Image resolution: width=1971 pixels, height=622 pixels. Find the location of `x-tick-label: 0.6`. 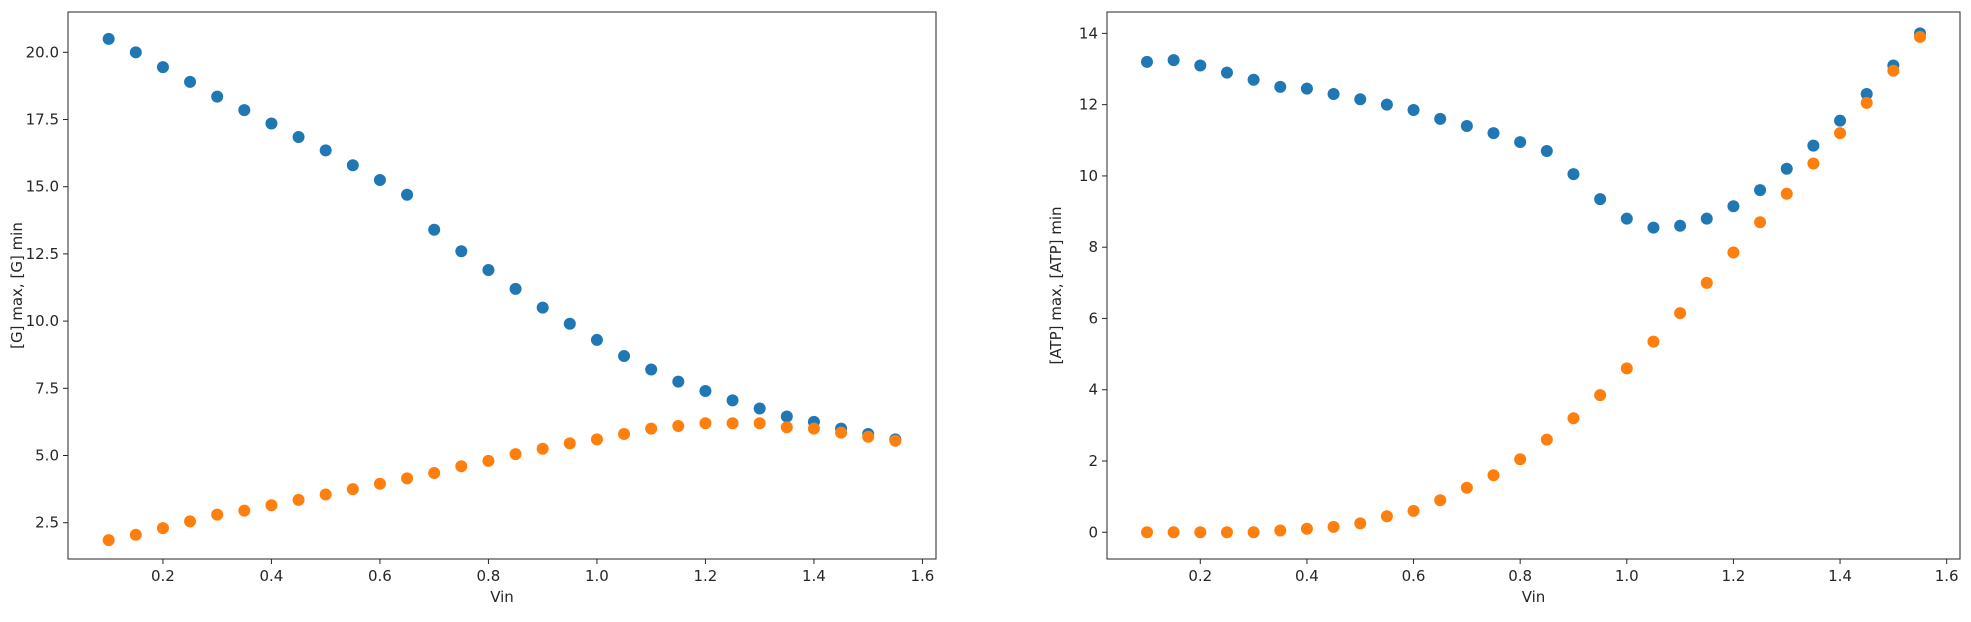

x-tick-label: 0.6 is located at coordinates (1414, 576).